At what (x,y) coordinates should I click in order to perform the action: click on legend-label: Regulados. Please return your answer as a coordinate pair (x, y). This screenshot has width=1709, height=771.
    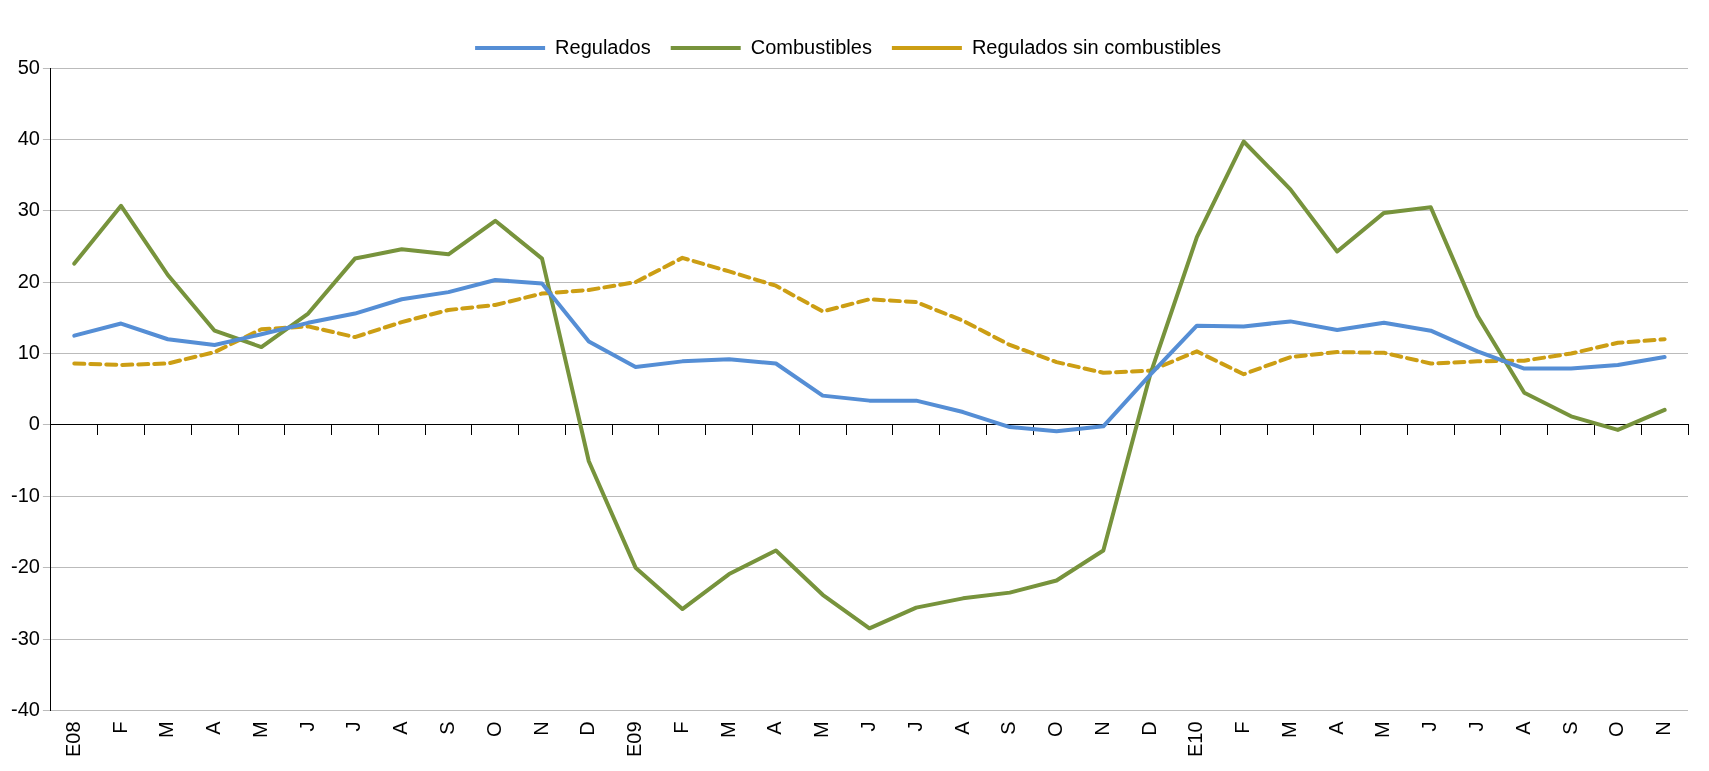
    Looking at the image, I should click on (603, 46).